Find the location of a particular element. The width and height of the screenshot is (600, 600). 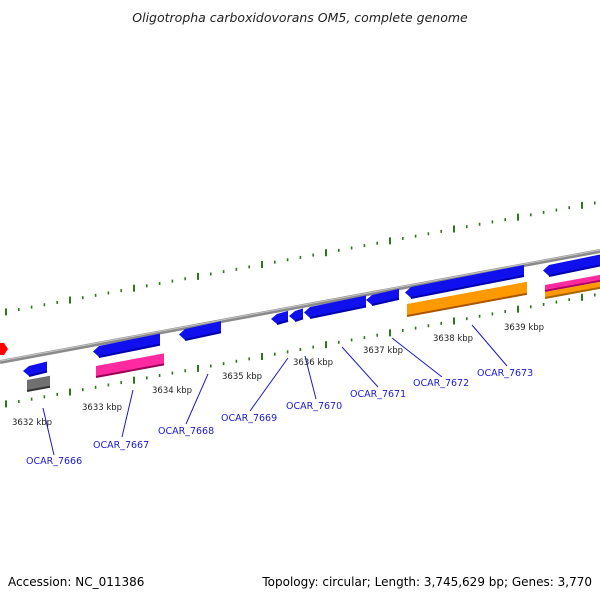

rrna-feature-offscreen-shade is located at coordinates (572, 285).